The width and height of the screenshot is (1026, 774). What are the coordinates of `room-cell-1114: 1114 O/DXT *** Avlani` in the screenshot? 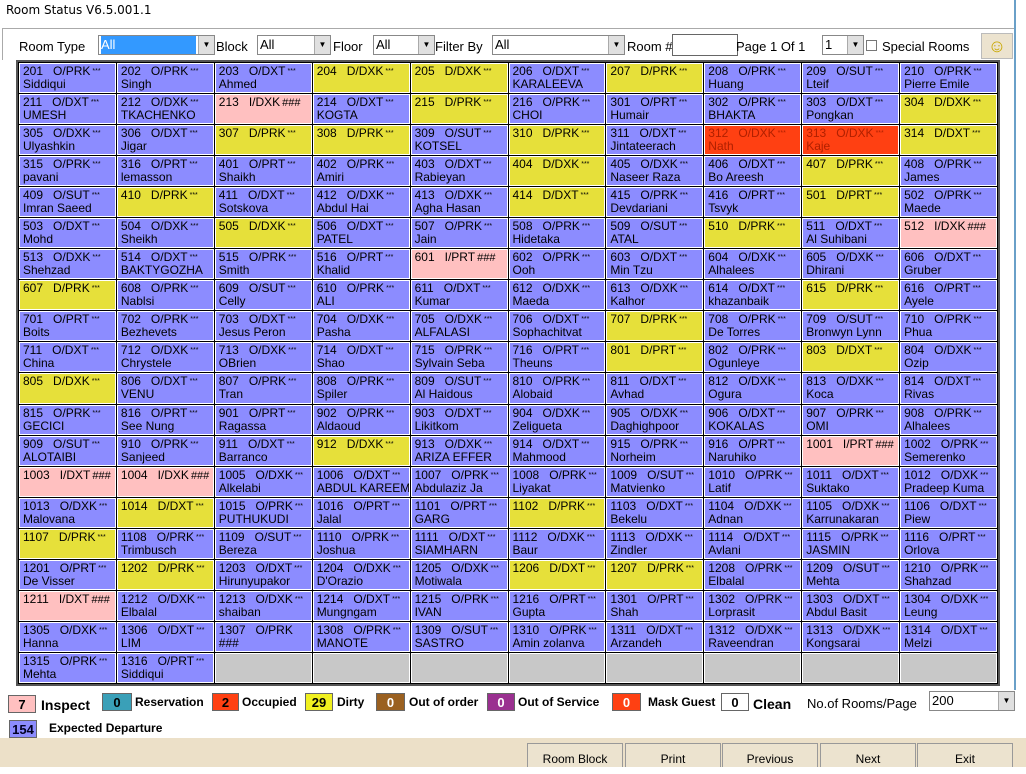 It's located at (753, 543).